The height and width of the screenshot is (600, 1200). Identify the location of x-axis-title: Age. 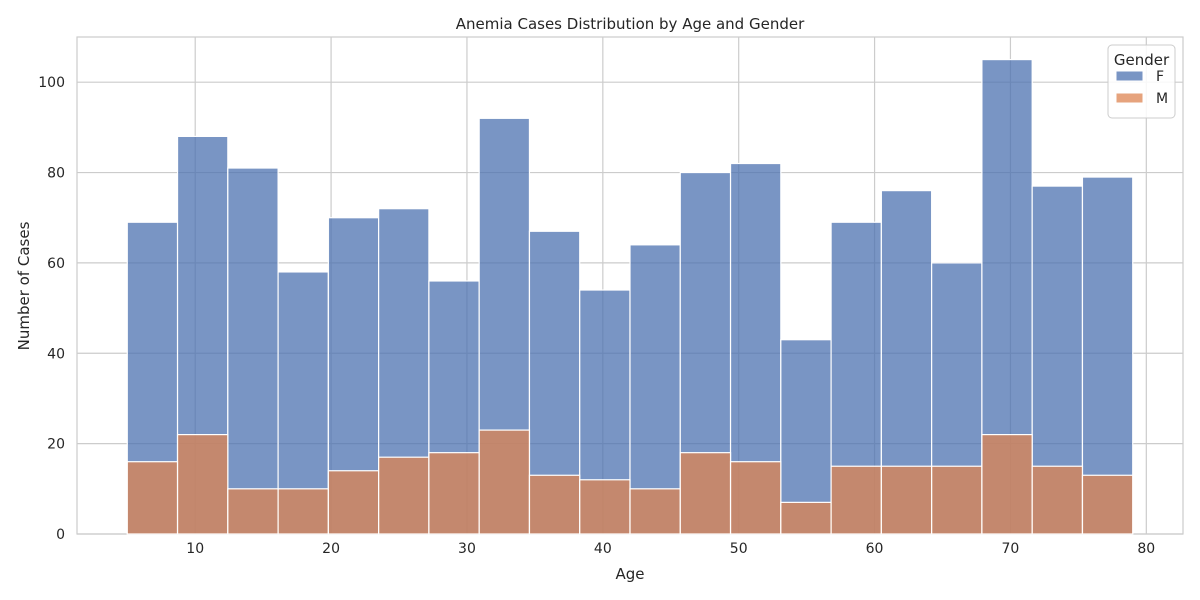
(629, 574).